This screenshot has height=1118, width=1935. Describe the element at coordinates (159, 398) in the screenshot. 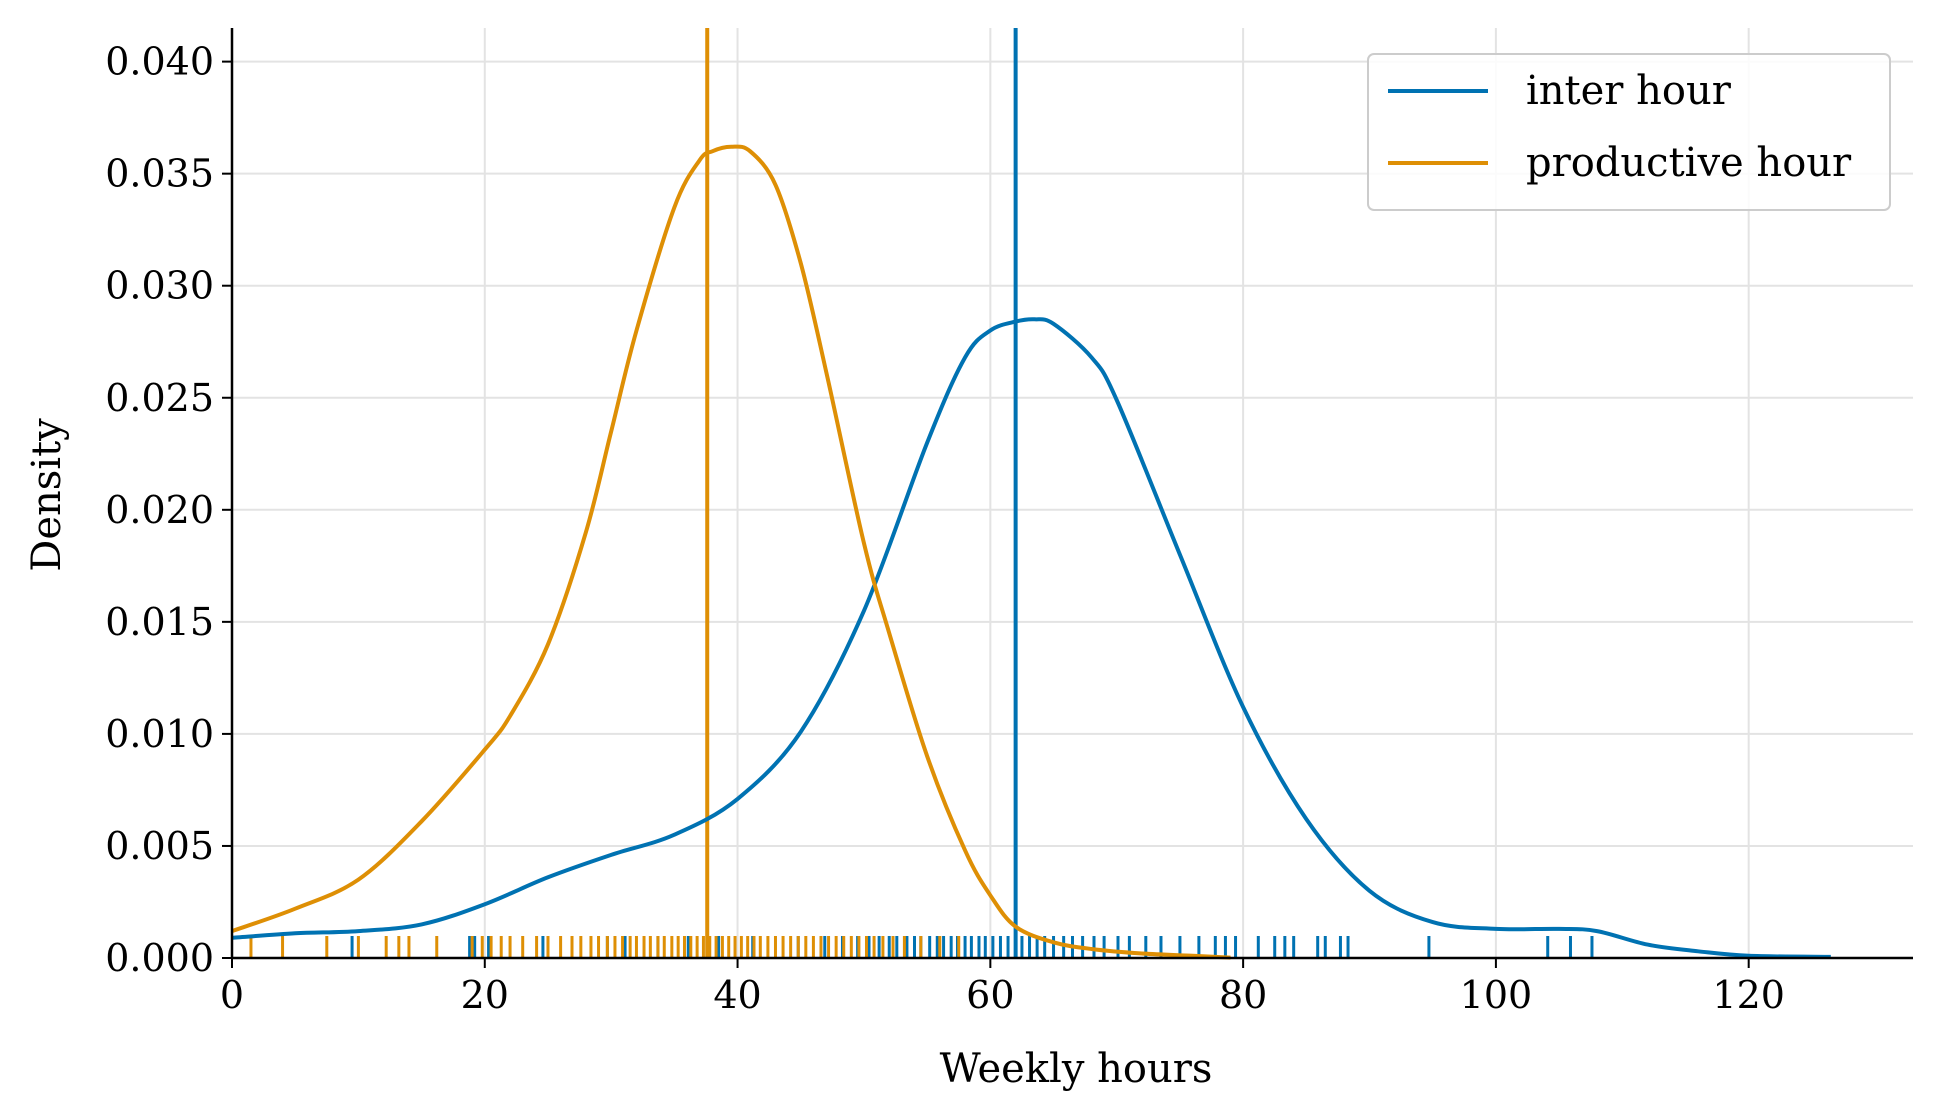

I see `y-tick-label-5: 0.025` at that location.